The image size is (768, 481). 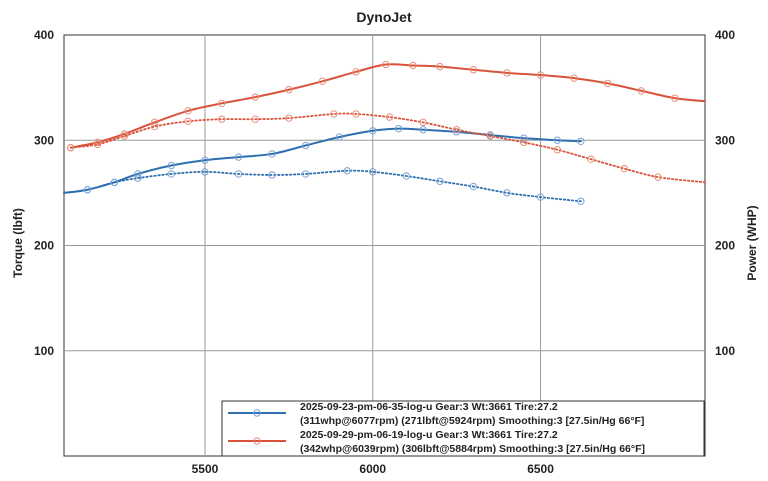 I want to click on y-tick-label-left: 200, so click(x=44, y=246).